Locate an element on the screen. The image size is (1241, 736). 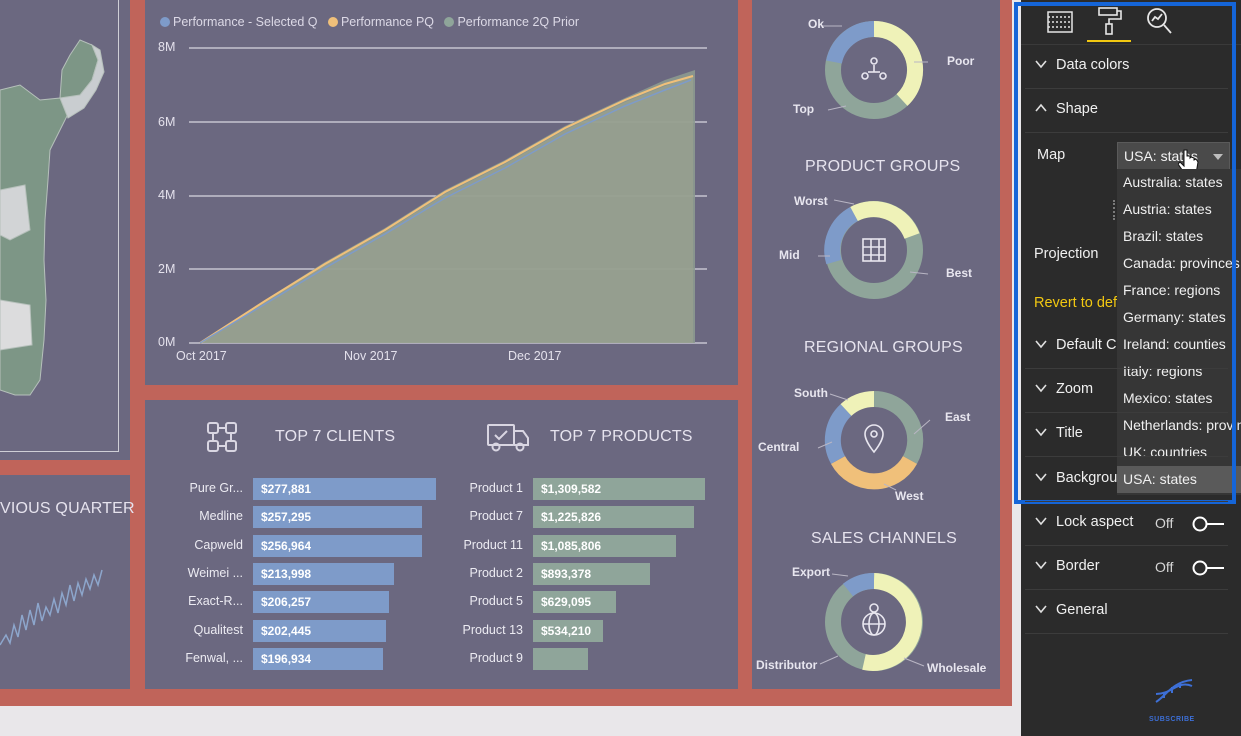
map-panel is located at coordinates (65, 230).